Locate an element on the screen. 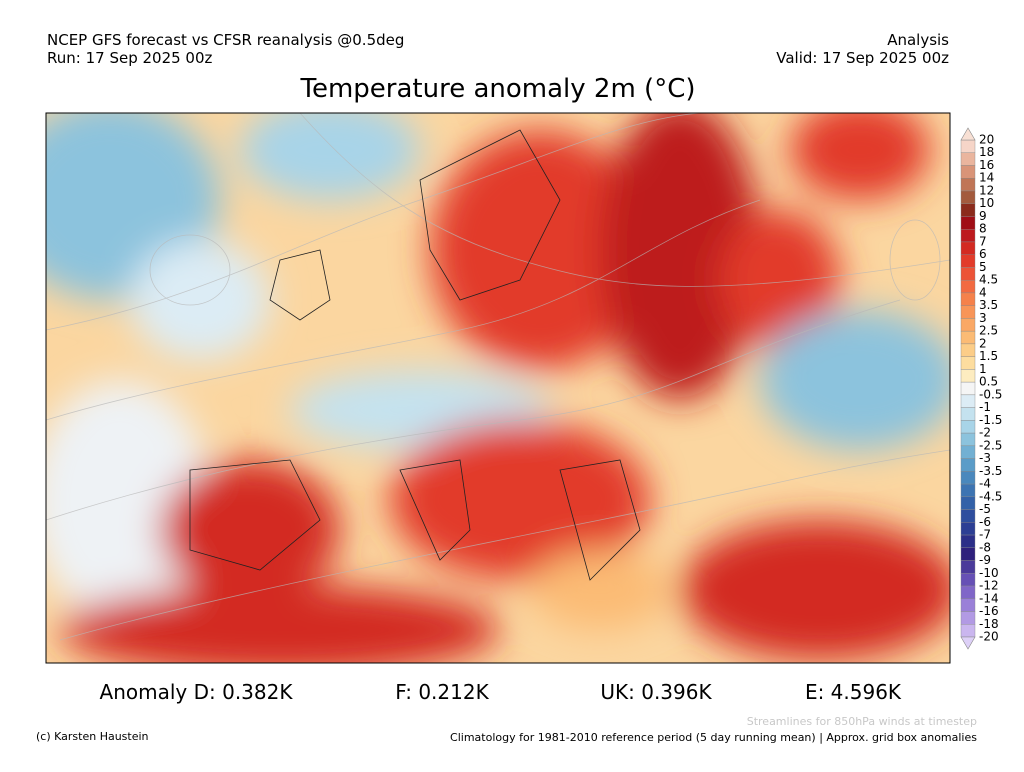 The height and width of the screenshot is (772, 1024). colorbar-label: -3 is located at coordinates (985, 458).